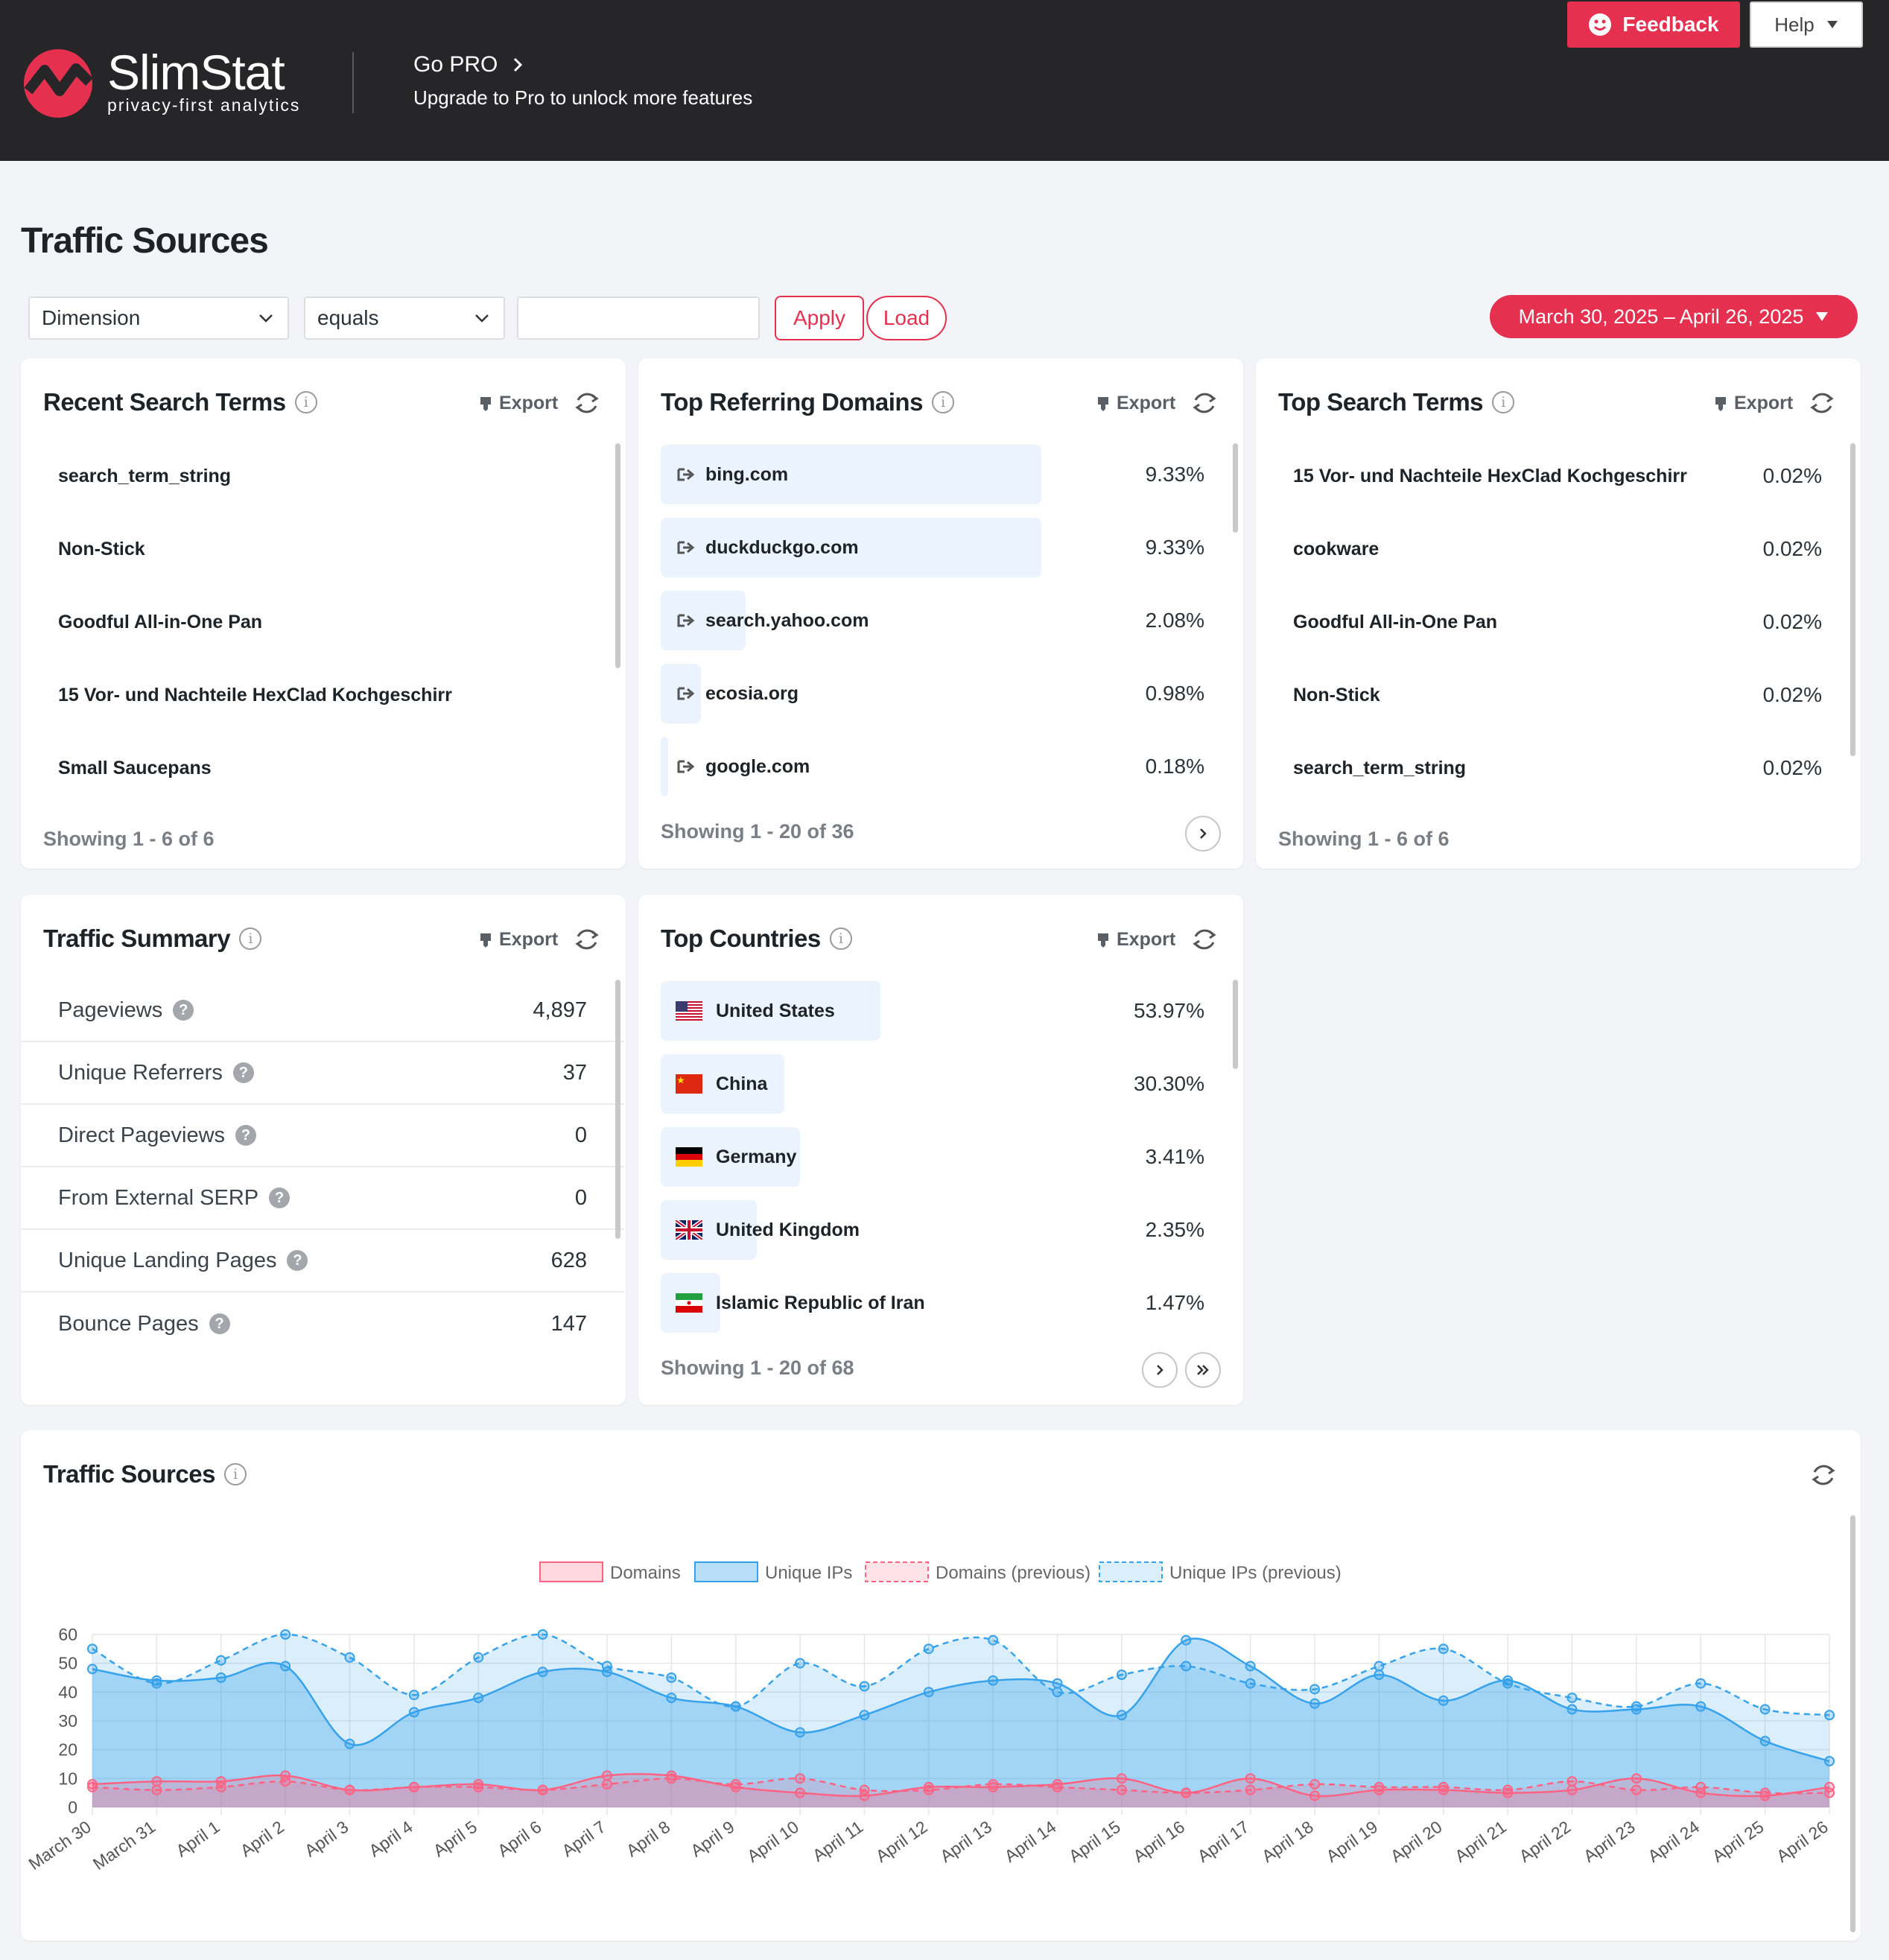 The width and height of the screenshot is (1889, 1960). What do you see at coordinates (326, 549) in the screenshot?
I see `list-item: Non-Stick` at bounding box center [326, 549].